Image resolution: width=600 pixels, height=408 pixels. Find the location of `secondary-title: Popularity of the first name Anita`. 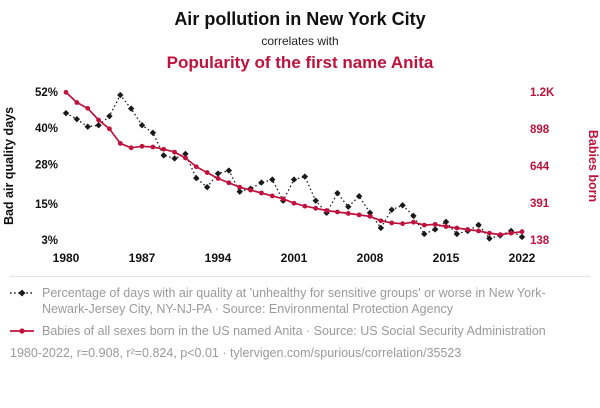

secondary-title: Popularity of the first name Anita is located at coordinates (300, 62).